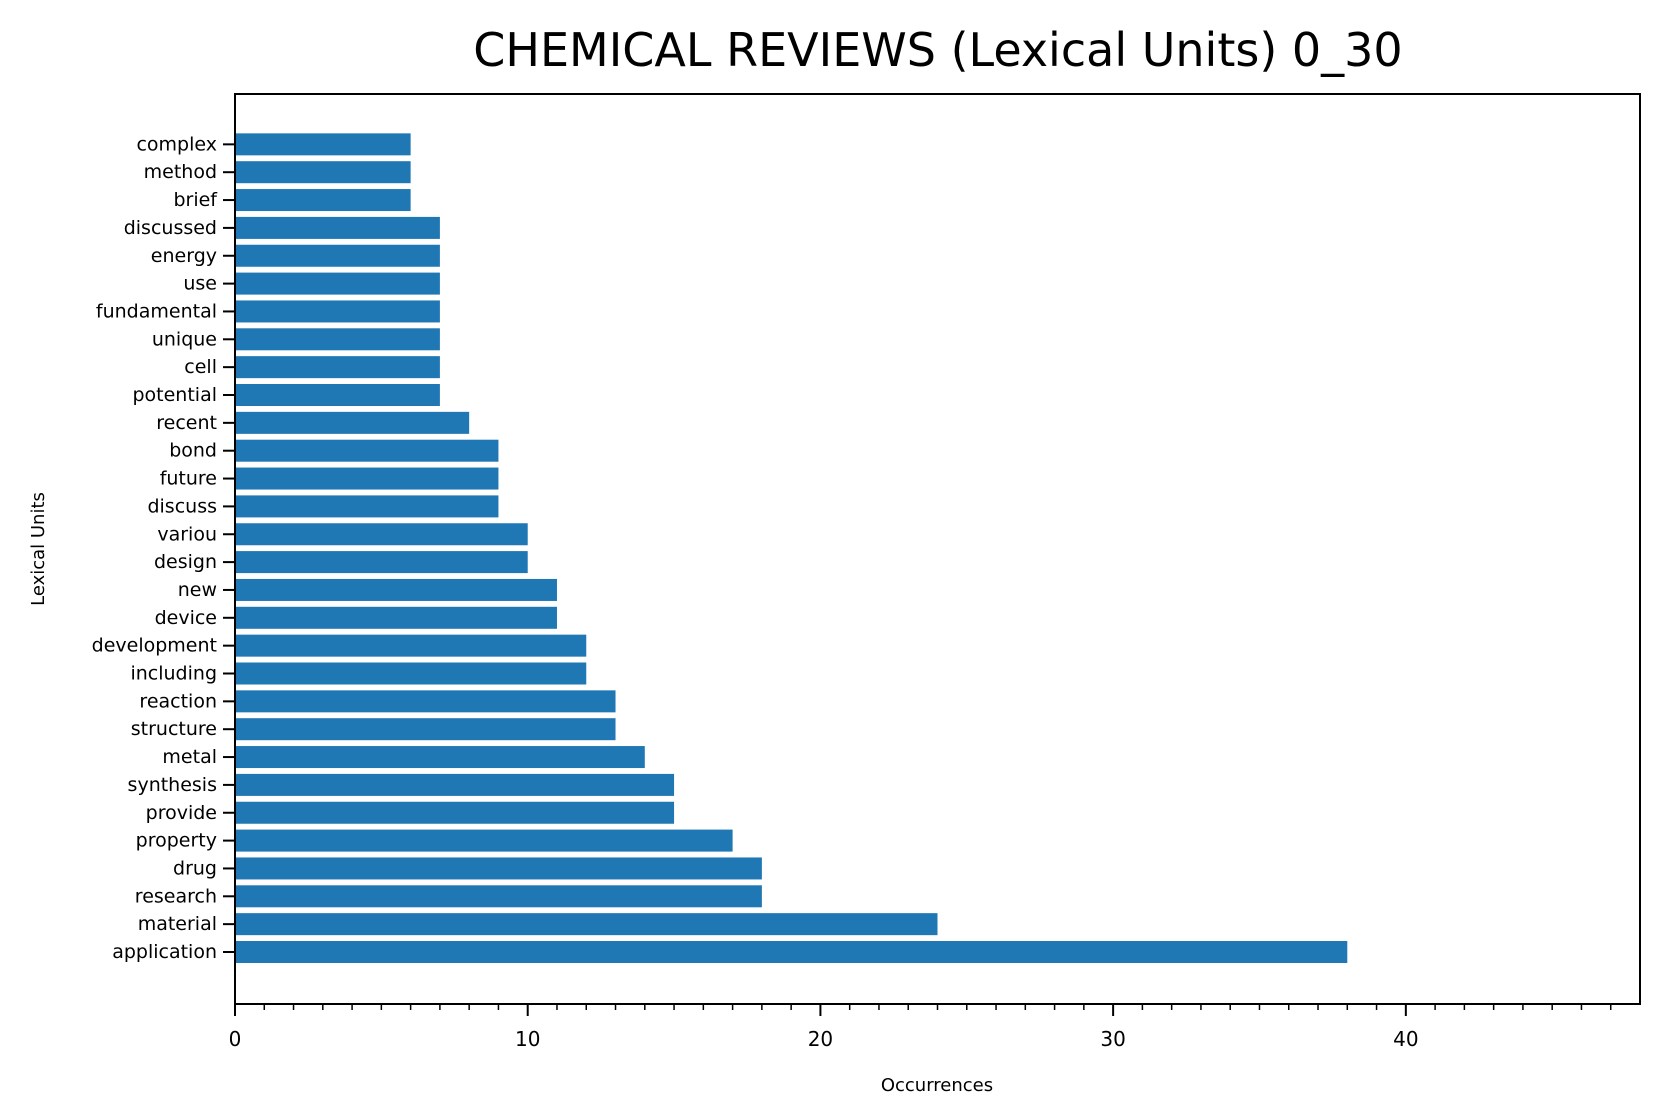  What do you see at coordinates (920, 1027) in the screenshot?
I see `x-axis-ticks: 0 10 20 30 40` at bounding box center [920, 1027].